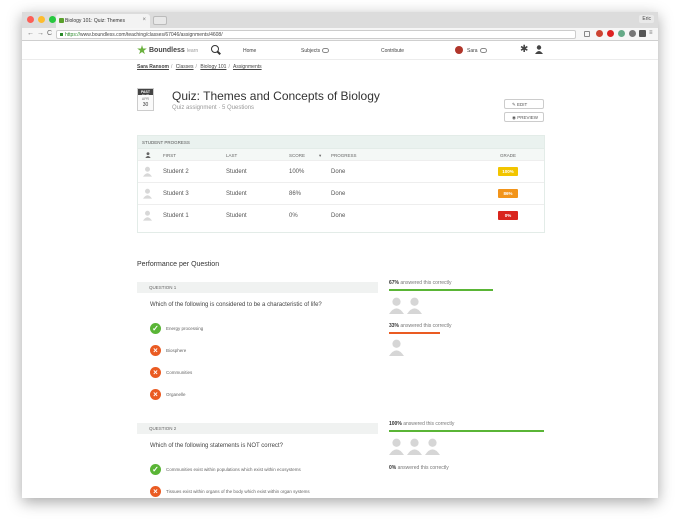 The height and width of the screenshot is (530, 680). I want to click on question-header: QUESTION 1, so click(257, 287).